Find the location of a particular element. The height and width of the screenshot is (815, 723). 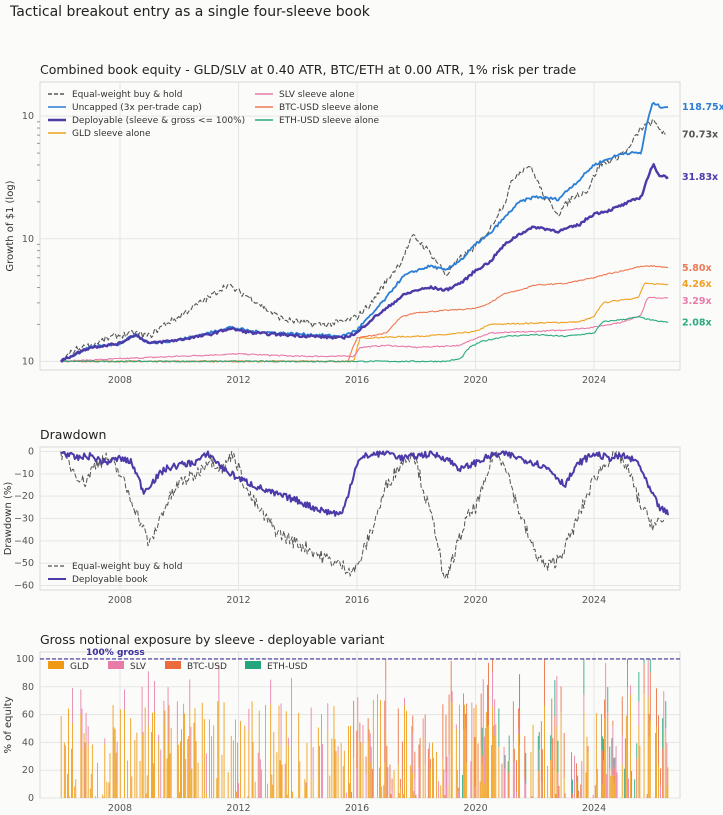

panel-title: Drawdown is located at coordinates (73, 434).